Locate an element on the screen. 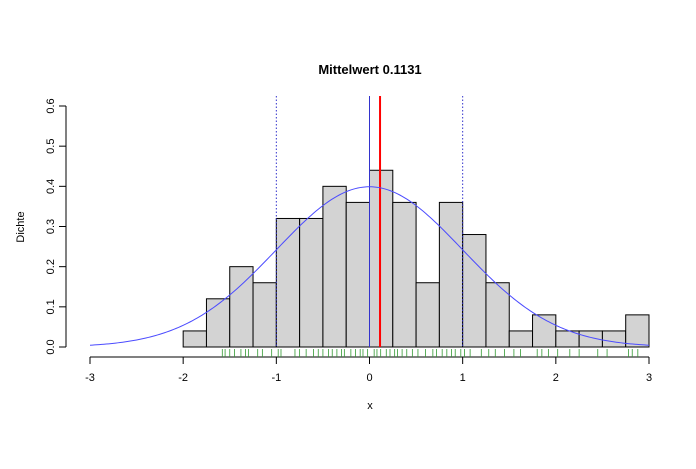 The width and height of the screenshot is (696, 469). x-tick-label: 1 is located at coordinates (463, 378).